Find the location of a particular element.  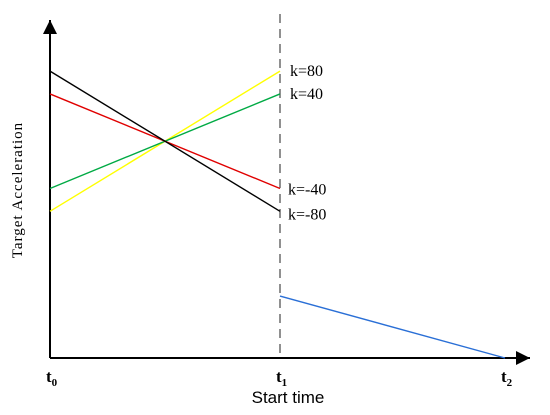

series-label: k=-80 is located at coordinates (307, 214).